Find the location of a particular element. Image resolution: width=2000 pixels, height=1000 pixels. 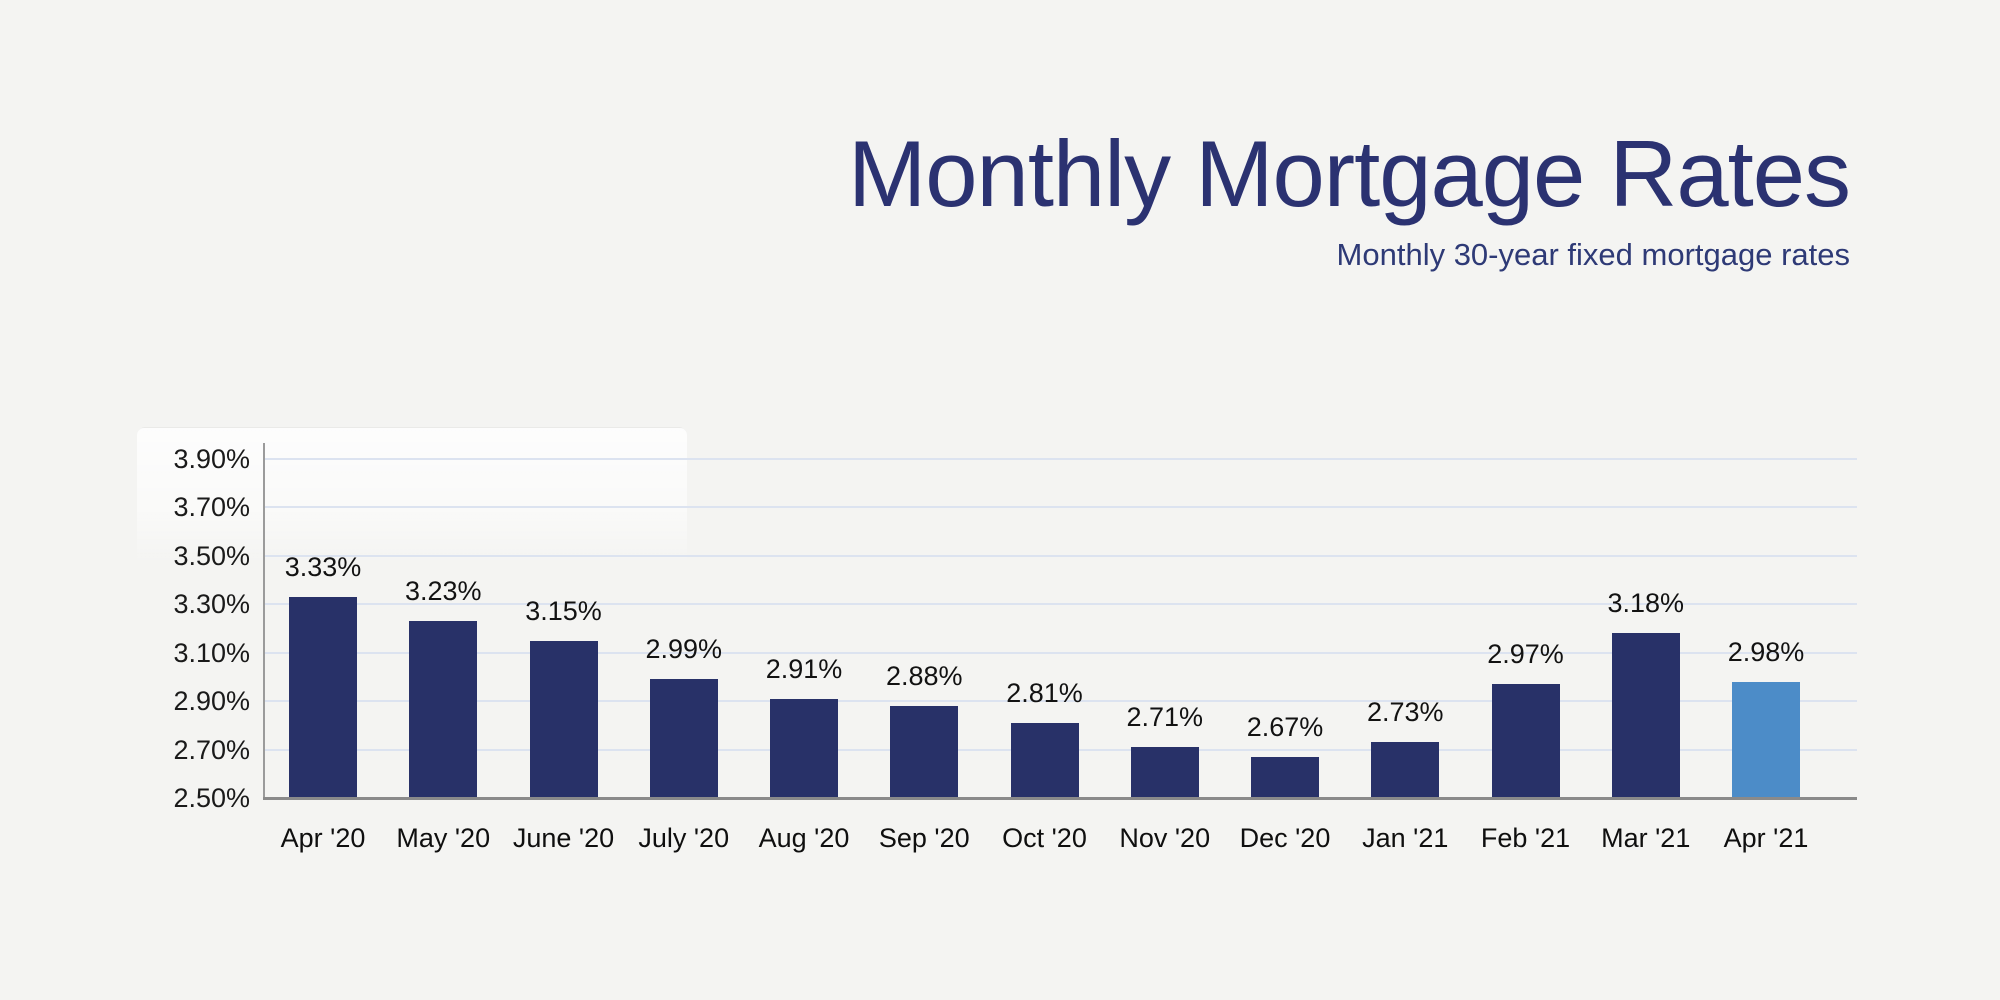

bar-value-label: 2.88% is located at coordinates (924, 675).